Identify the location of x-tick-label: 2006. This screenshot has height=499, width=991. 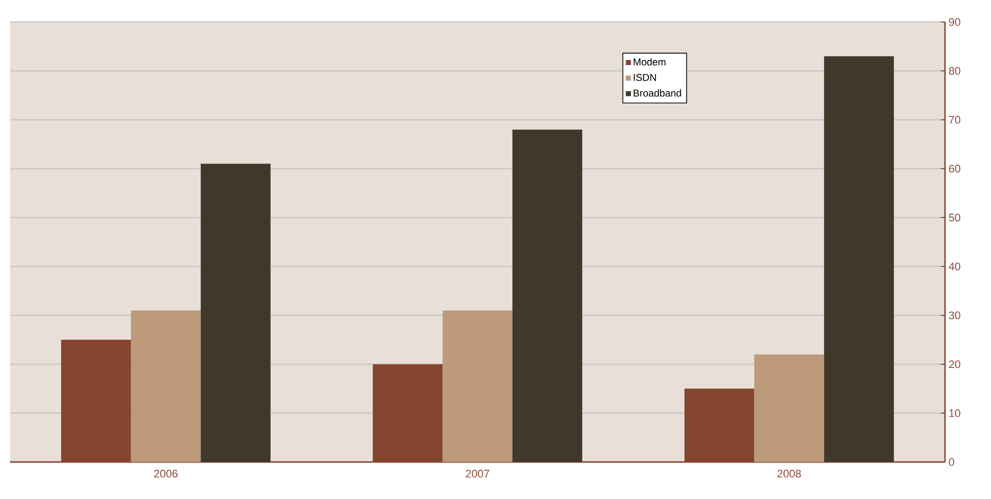
(166, 474).